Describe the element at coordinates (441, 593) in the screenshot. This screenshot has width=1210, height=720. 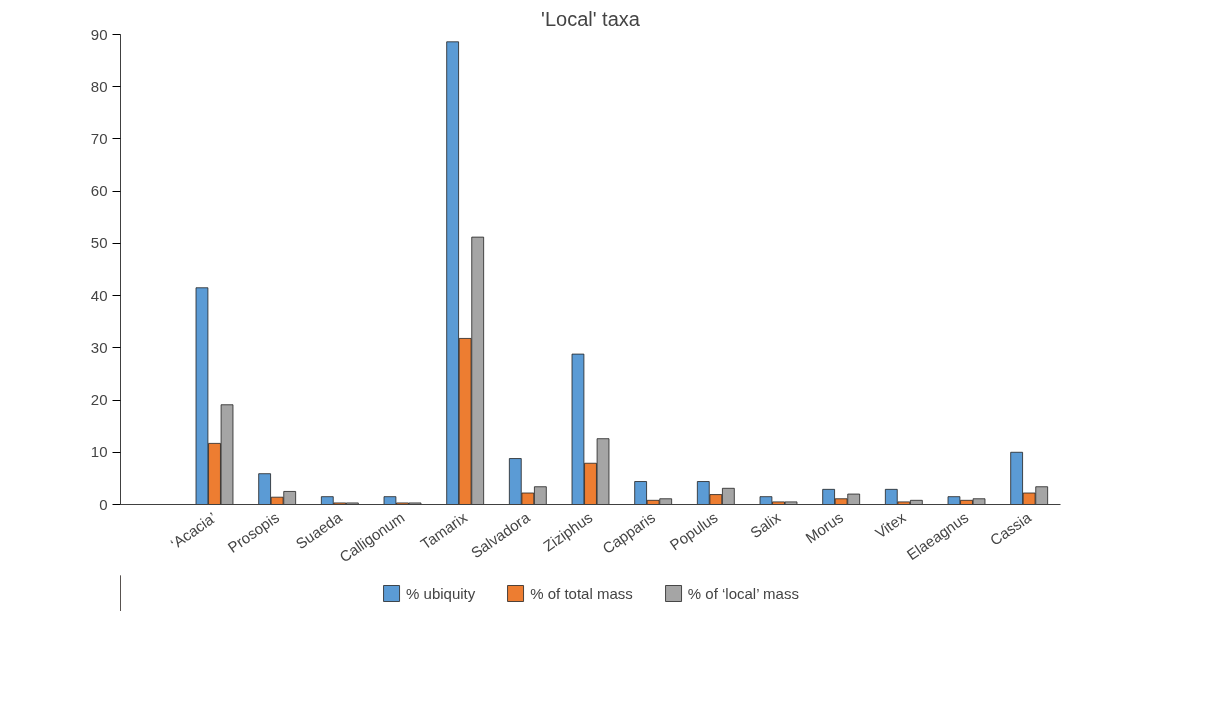
I see `legend-label: % ubiquity` at that location.